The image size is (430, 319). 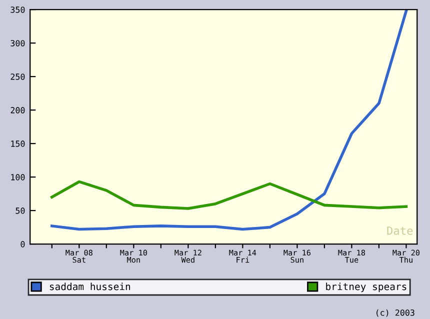 What do you see at coordinates (18, 143) in the screenshot?
I see `y-tick-label: 150` at bounding box center [18, 143].